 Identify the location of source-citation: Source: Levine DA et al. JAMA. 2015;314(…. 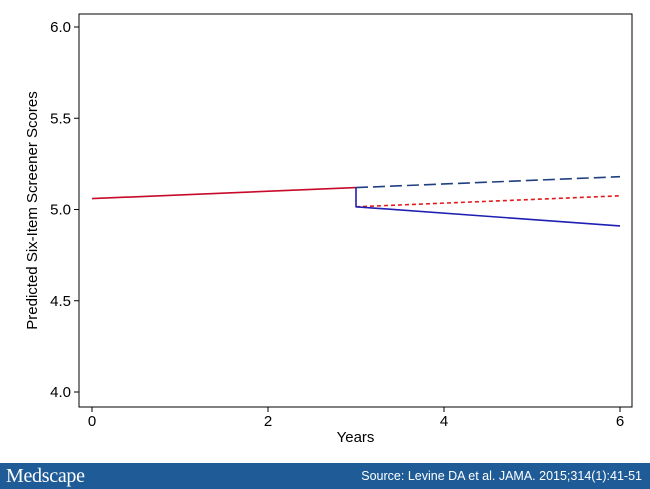
(501, 476).